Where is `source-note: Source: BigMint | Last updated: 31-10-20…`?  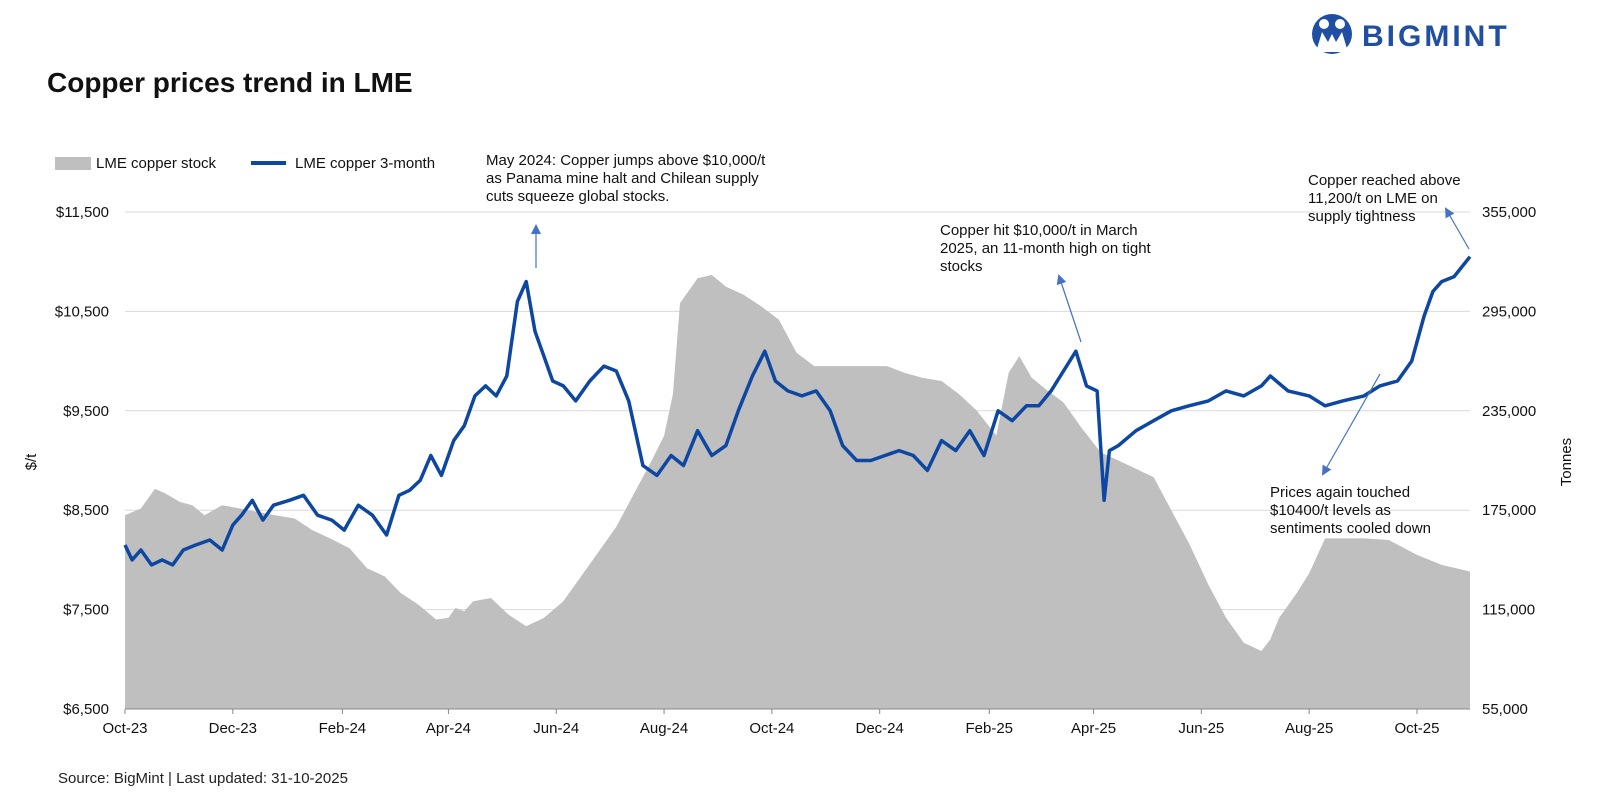 source-note: Source: BigMint | Last updated: 31-10-20… is located at coordinates (203, 778).